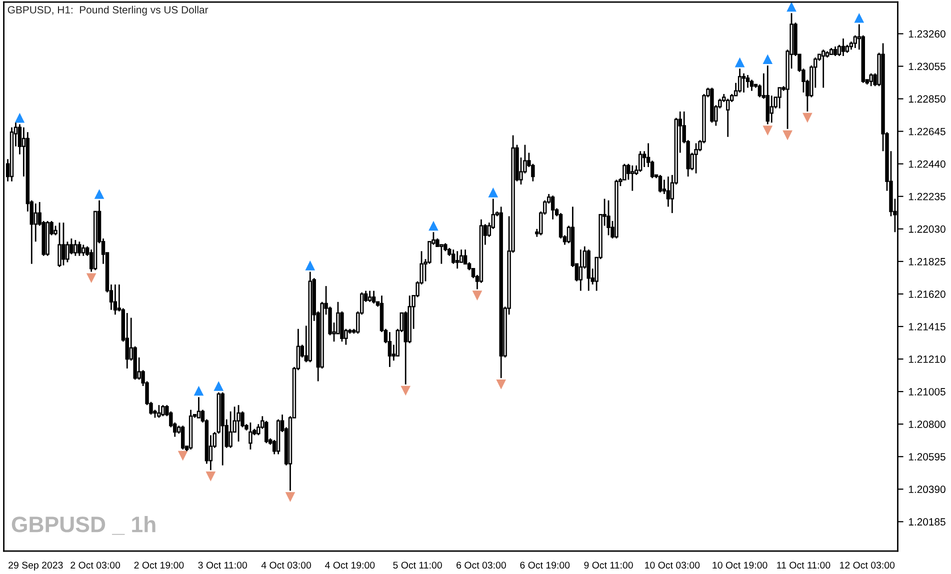  I want to click on y-tick-label: 1.21005, so click(927, 392).